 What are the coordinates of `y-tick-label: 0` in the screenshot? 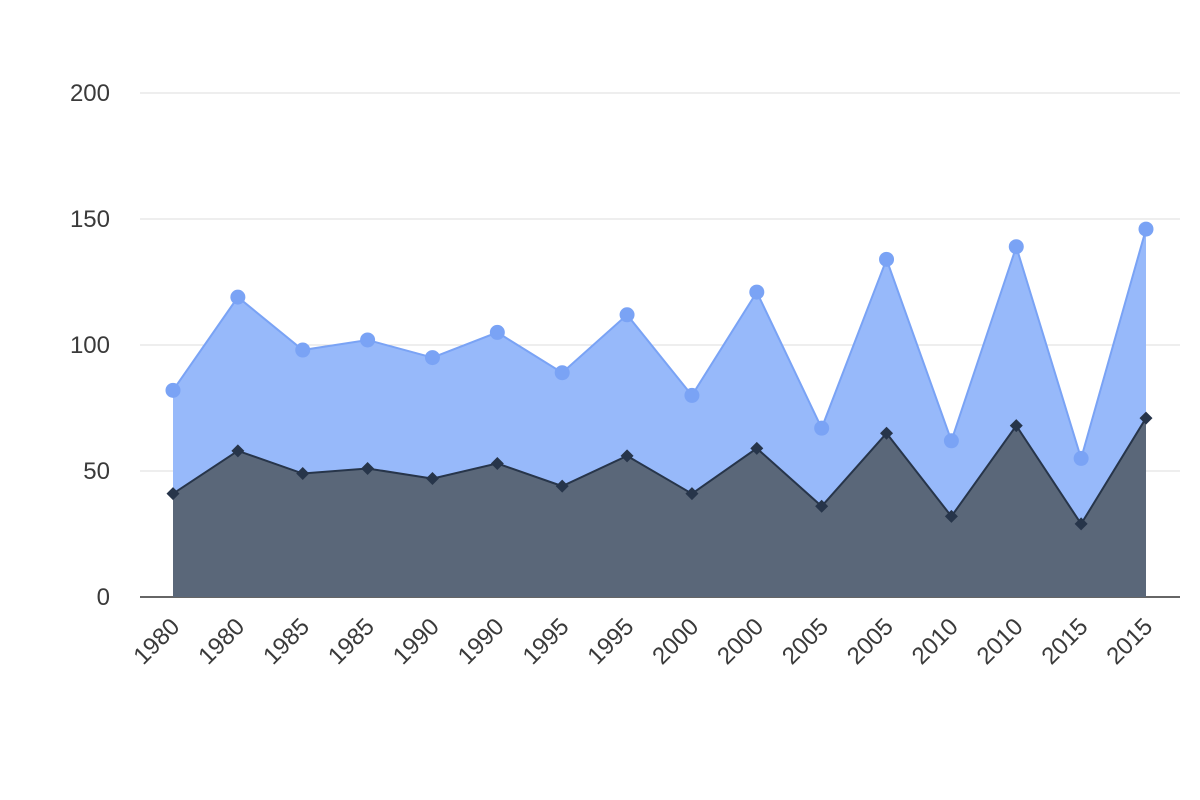 It's located at (103, 597).